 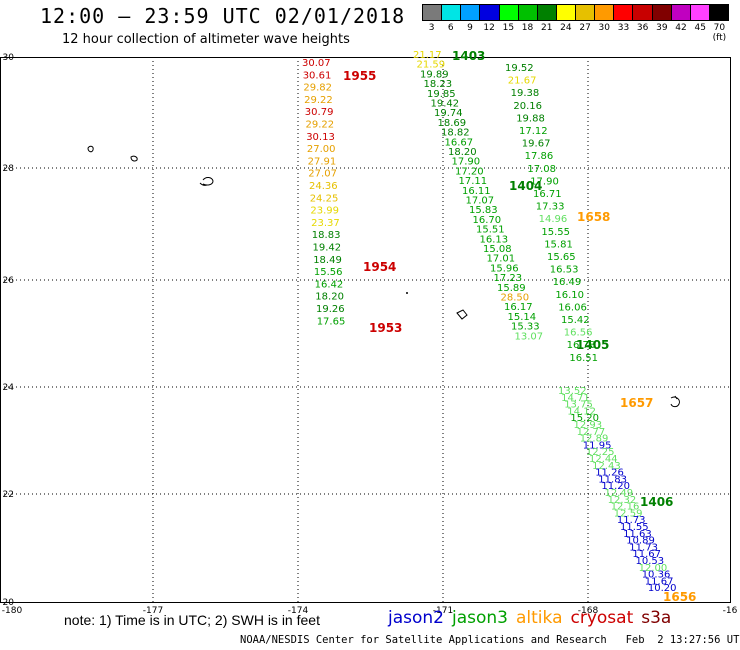 I want to click on s3a-value: 16.42, so click(x=329, y=284).